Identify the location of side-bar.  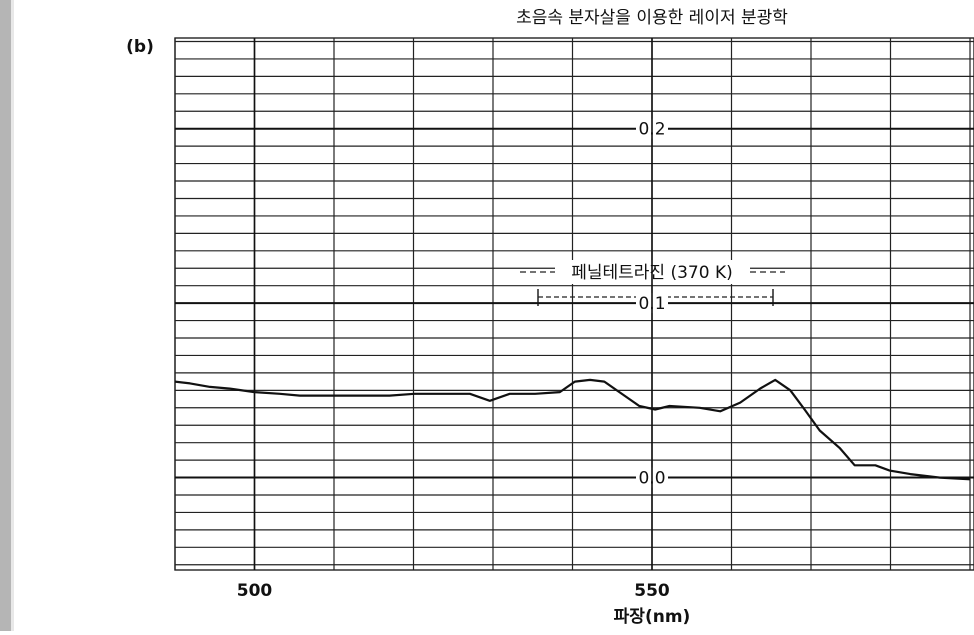
(5, 315).